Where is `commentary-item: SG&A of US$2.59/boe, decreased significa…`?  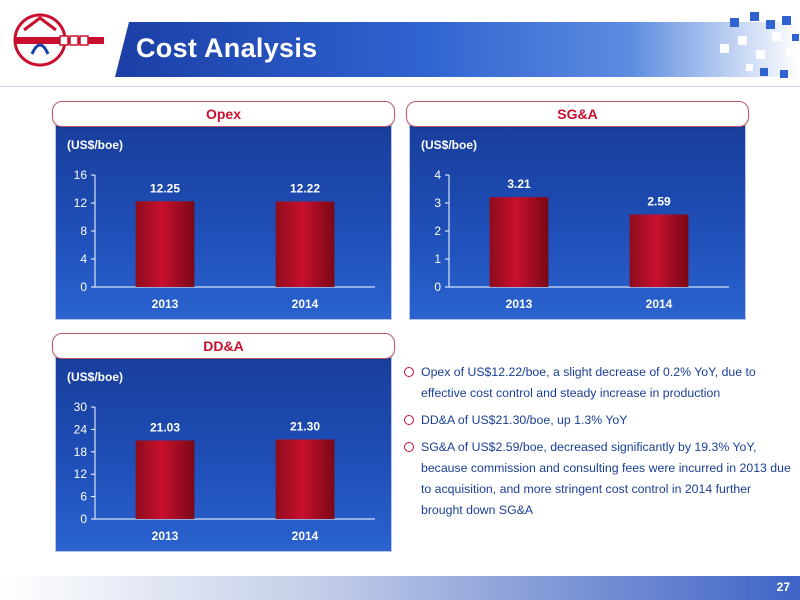 commentary-item: SG&A of US$2.59/boe, decreased significa… is located at coordinates (599, 479).